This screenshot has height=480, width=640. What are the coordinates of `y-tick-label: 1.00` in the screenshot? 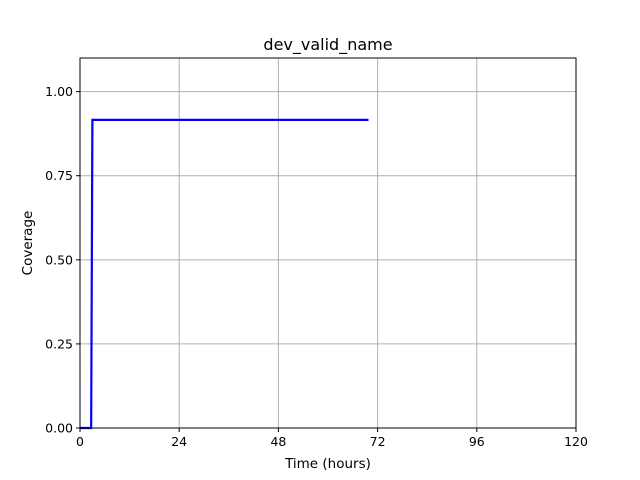 It's located at (59, 91).